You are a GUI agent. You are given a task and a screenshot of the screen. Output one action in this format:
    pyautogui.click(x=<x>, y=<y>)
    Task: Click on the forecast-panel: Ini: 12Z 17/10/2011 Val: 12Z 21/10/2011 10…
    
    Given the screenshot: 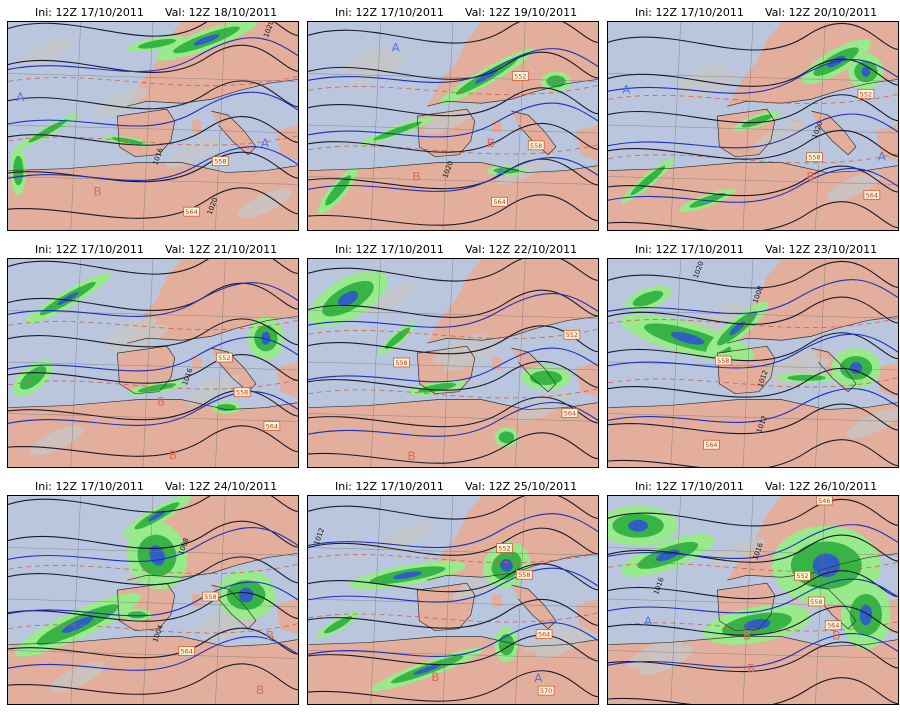 What is the action you would take?
    pyautogui.click(x=153, y=354)
    